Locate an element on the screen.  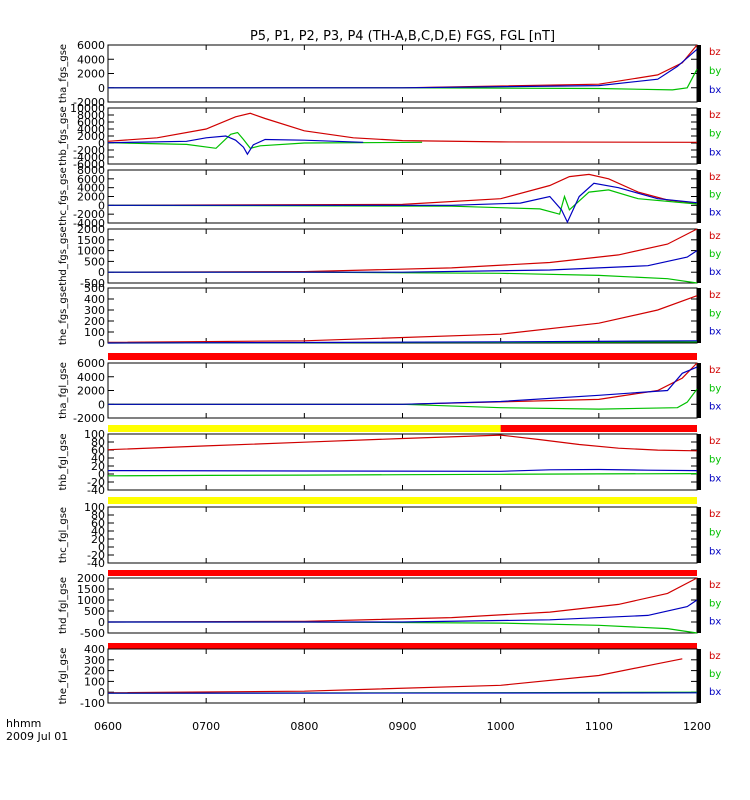
y-tick-label: 200 is located at coordinates (94, 671).